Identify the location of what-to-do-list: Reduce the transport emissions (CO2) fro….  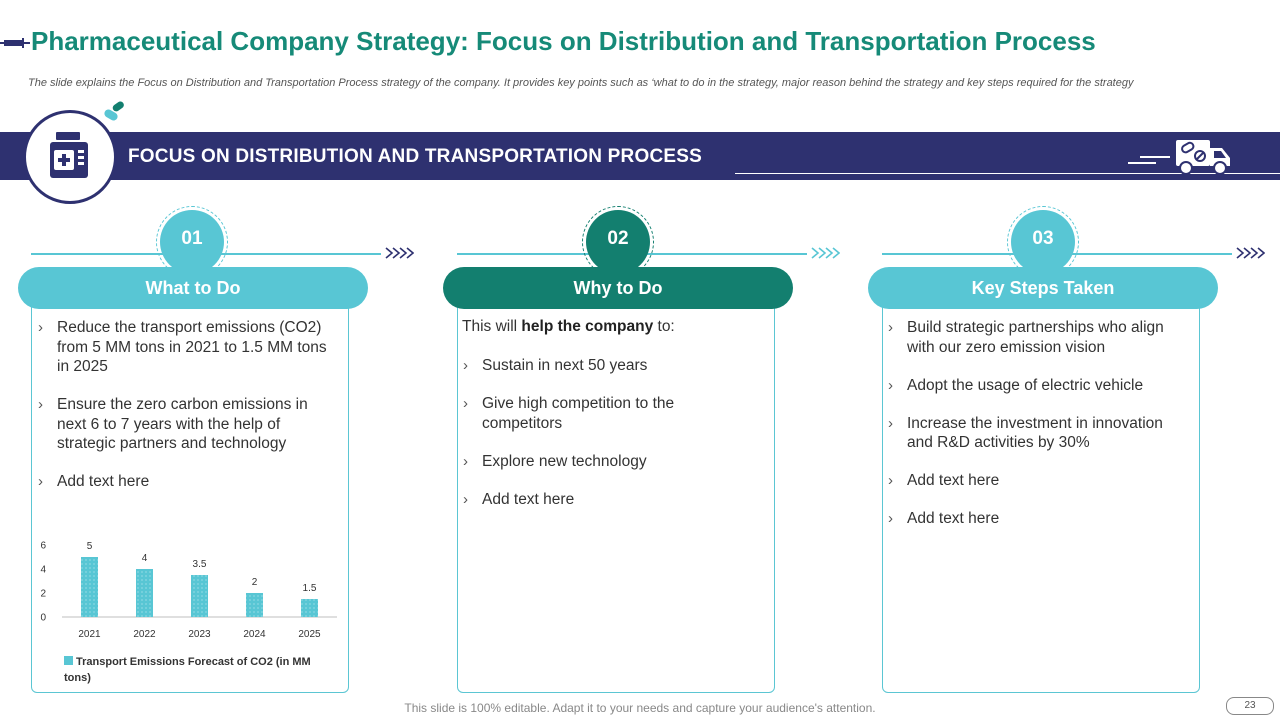
(188, 414).